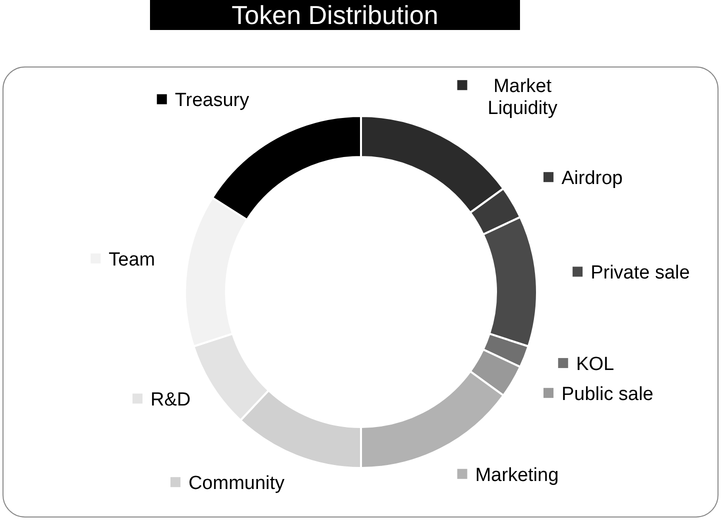 The height and width of the screenshot is (521, 721). What do you see at coordinates (607, 394) in the screenshot?
I see `legend-label: Public sale` at bounding box center [607, 394].